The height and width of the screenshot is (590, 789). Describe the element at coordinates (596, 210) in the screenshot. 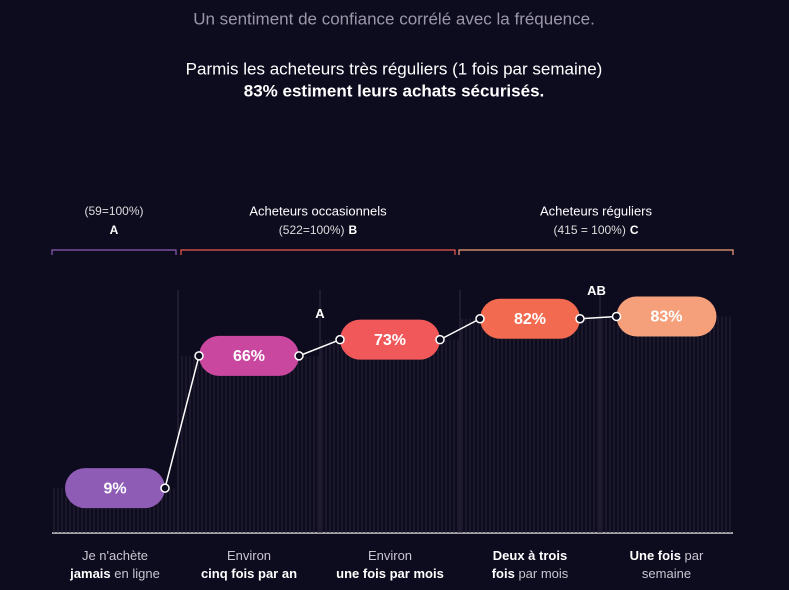

I see `group-name: Acheteurs réguliers` at that location.